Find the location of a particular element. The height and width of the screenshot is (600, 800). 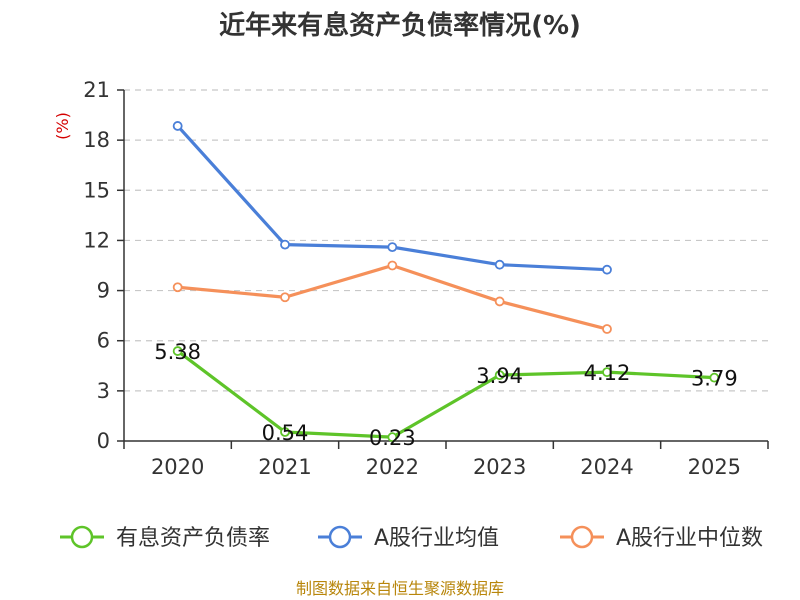

legend-item-2: A股行业中位数 is located at coordinates (661, 538).